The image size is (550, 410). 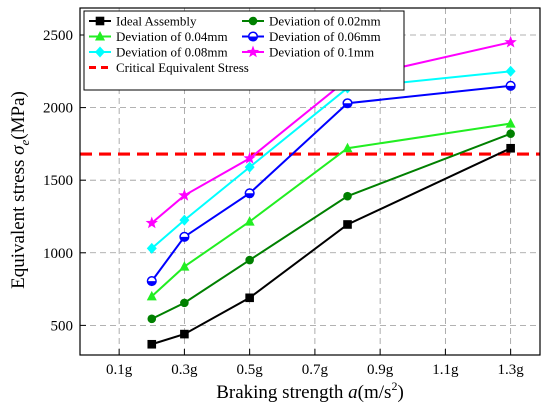 What do you see at coordinates (119, 370) in the screenshot?
I see `x-tick-label: 0.1g` at bounding box center [119, 370].